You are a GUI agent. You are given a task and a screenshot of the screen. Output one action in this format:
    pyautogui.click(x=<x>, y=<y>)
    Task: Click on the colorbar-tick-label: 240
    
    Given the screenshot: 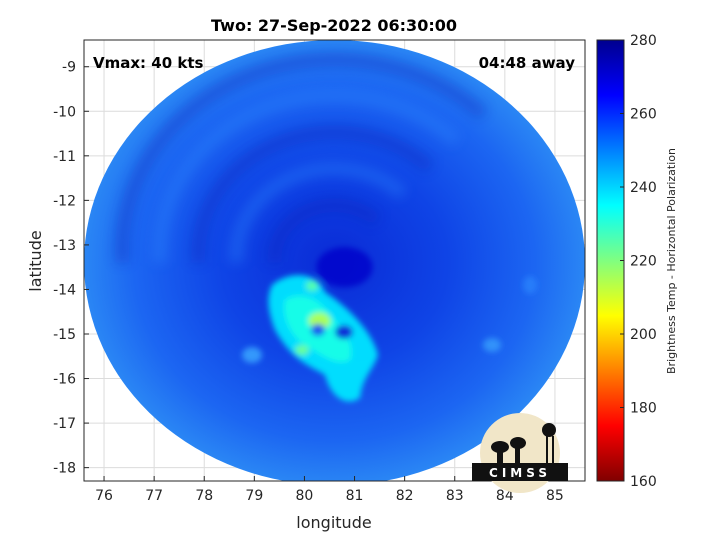 What is the action you would take?
    pyautogui.click(x=643, y=188)
    